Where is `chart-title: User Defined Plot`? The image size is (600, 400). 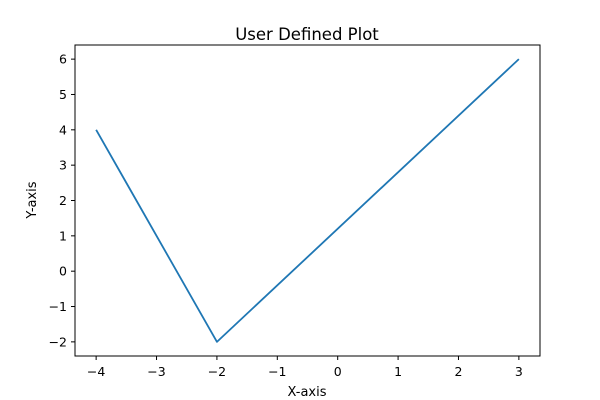
chart-title: User Defined Plot is located at coordinates (307, 34).